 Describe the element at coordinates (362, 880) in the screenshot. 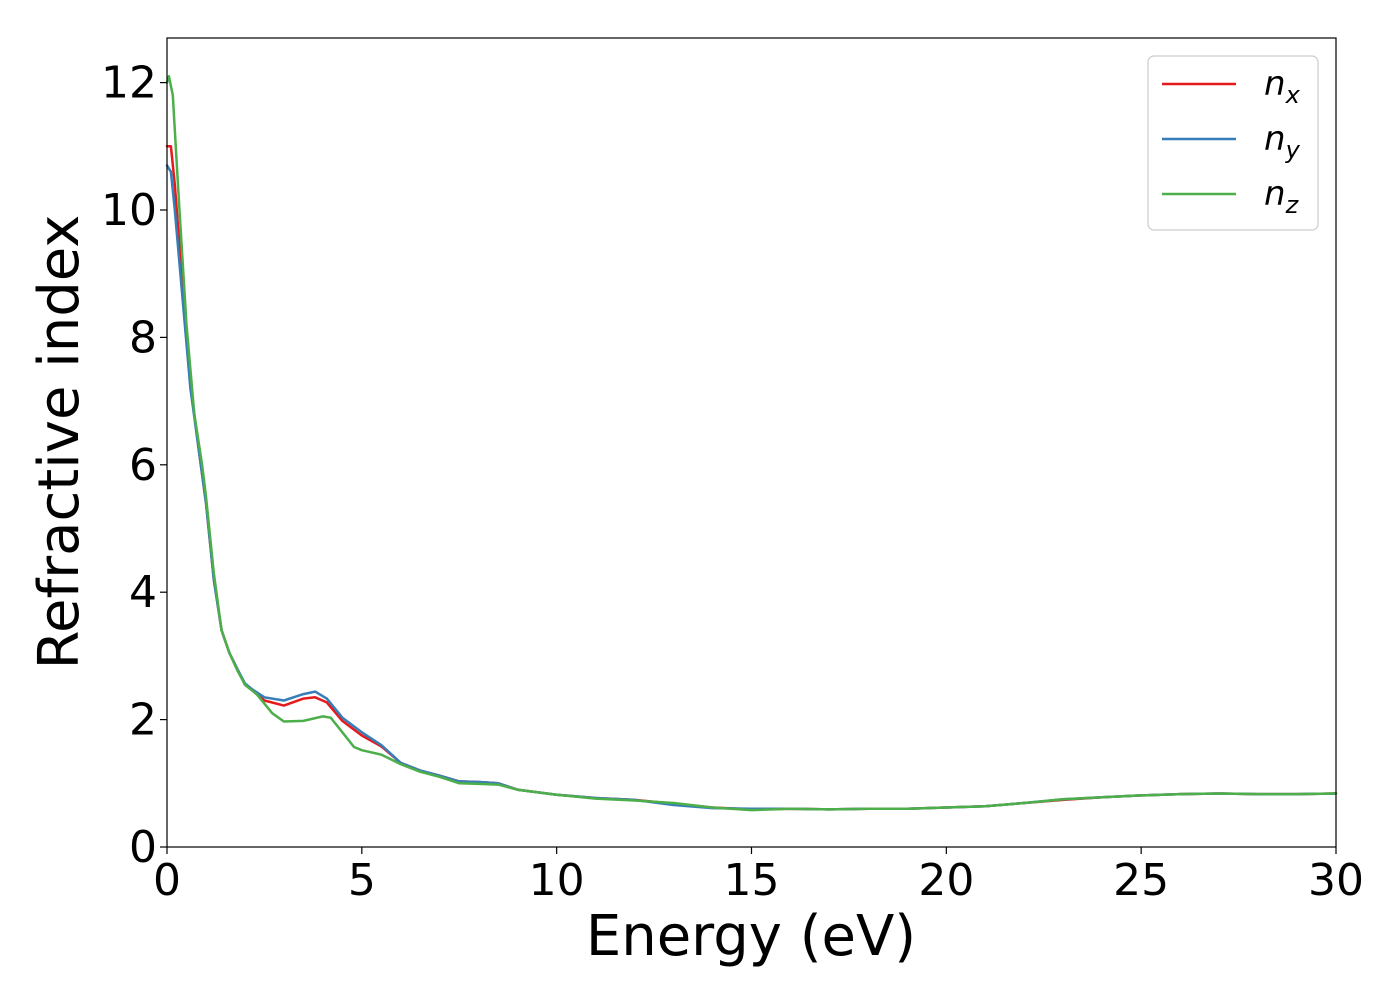

I see `x-tick-label: 5` at that location.